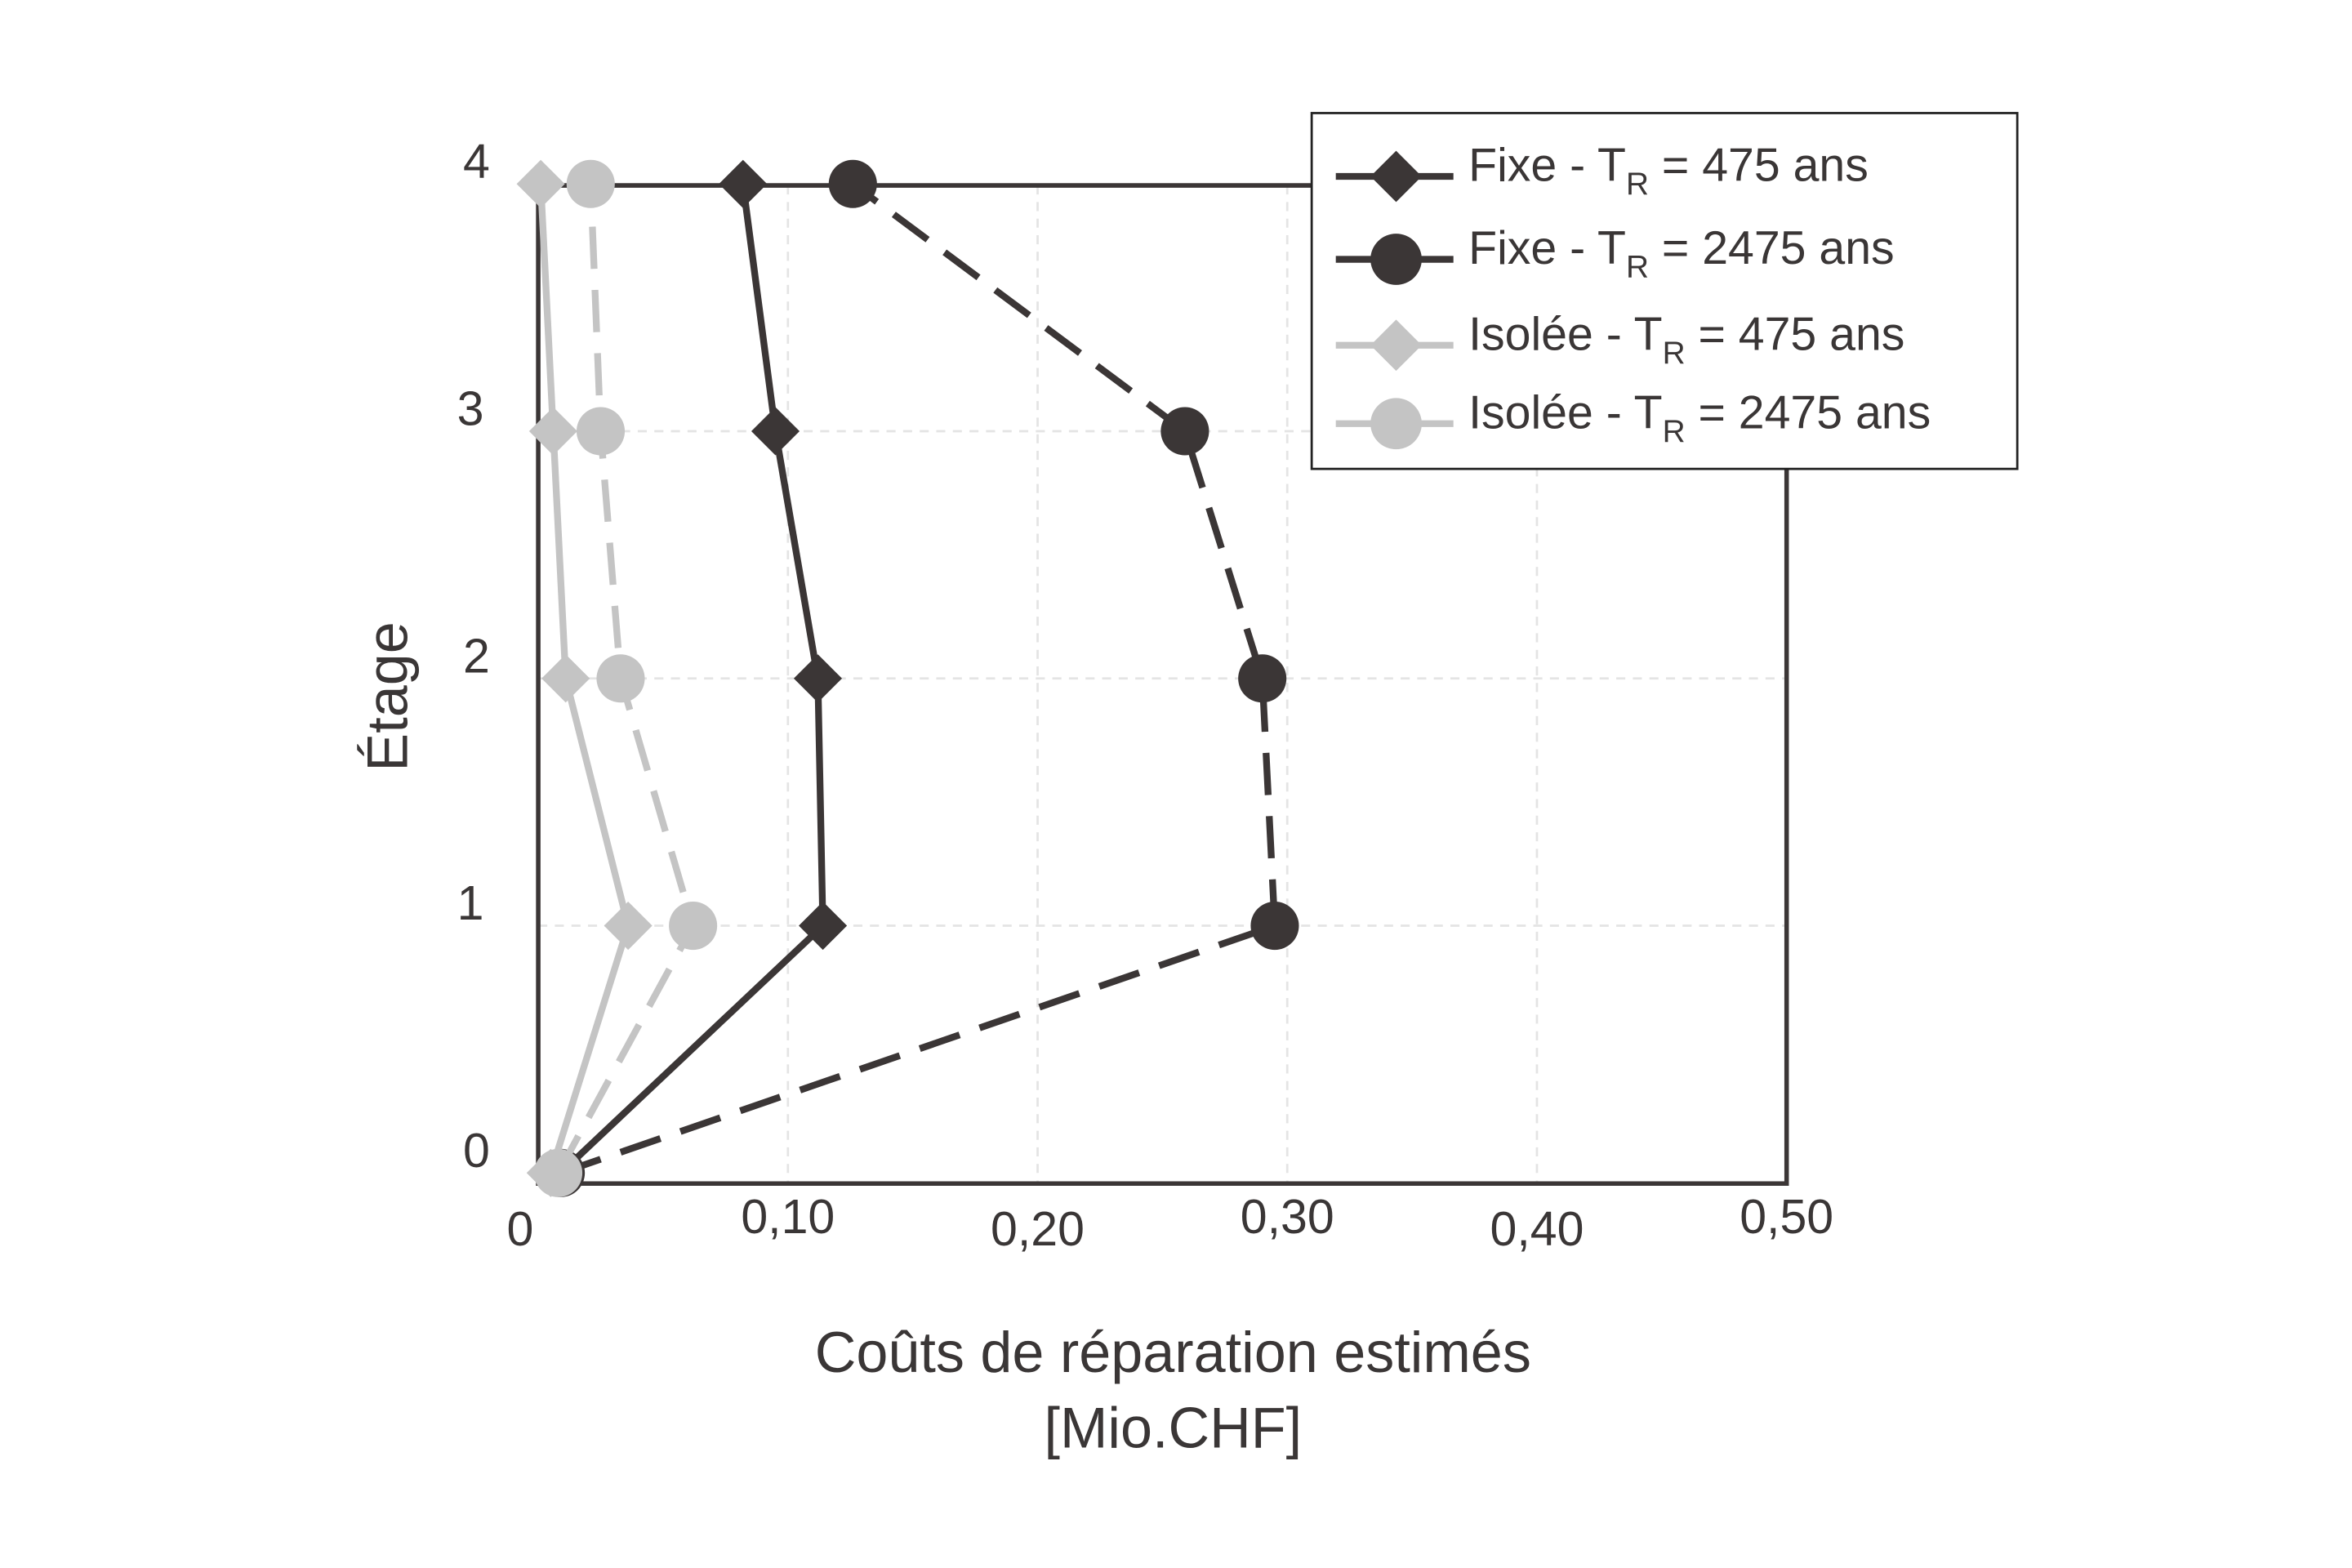  Describe the element at coordinates (788, 1217) in the screenshot. I see `x-tick-label: 0,10` at that location.